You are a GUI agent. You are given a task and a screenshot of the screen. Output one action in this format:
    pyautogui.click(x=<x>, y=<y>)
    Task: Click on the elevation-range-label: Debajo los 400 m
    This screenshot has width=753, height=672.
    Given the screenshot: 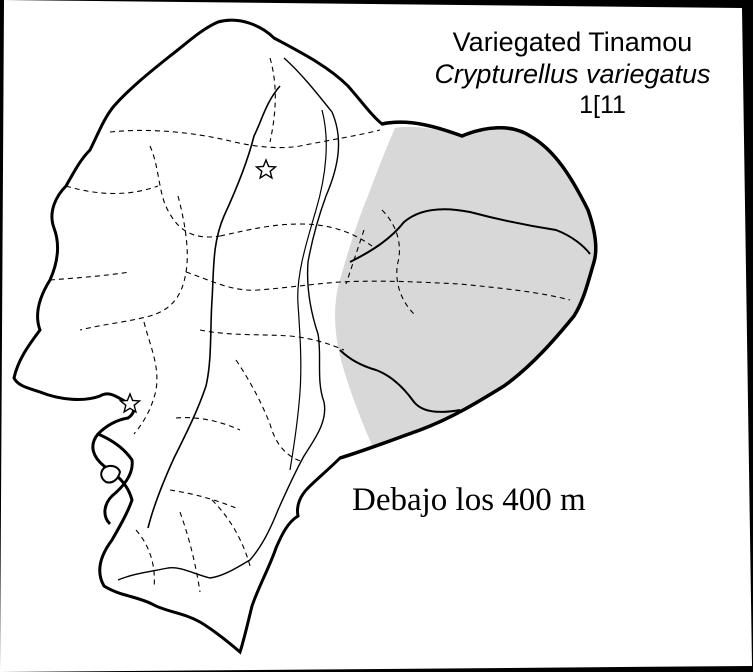 What is the action you would take?
    pyautogui.click(x=469, y=500)
    